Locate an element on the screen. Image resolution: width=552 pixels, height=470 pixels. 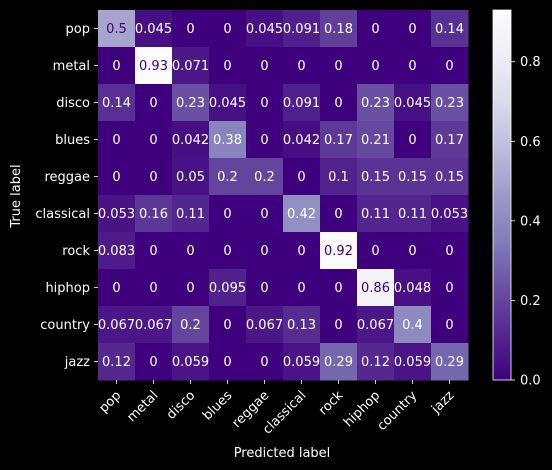
x-tick-label: blues is located at coordinates (217, 405).